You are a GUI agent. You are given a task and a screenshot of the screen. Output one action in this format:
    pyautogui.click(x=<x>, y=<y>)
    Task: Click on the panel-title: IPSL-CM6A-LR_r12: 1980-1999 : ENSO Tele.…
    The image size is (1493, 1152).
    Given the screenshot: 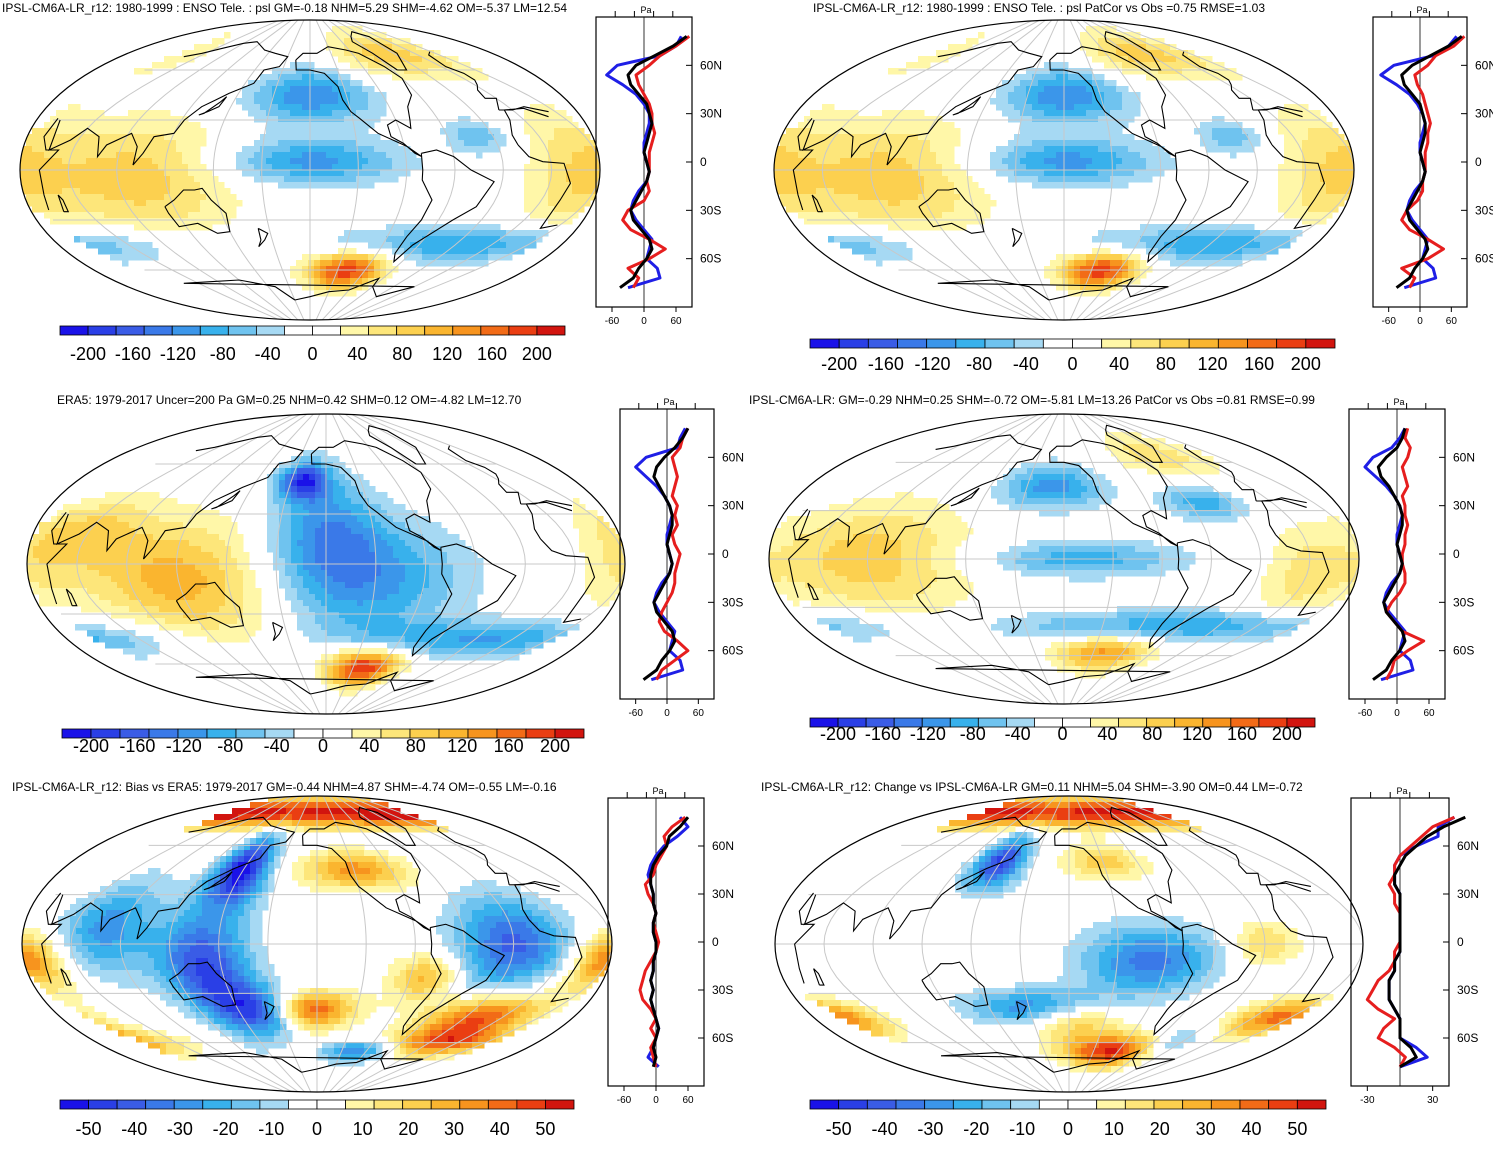 What is the action you would take?
    pyautogui.click(x=284, y=8)
    